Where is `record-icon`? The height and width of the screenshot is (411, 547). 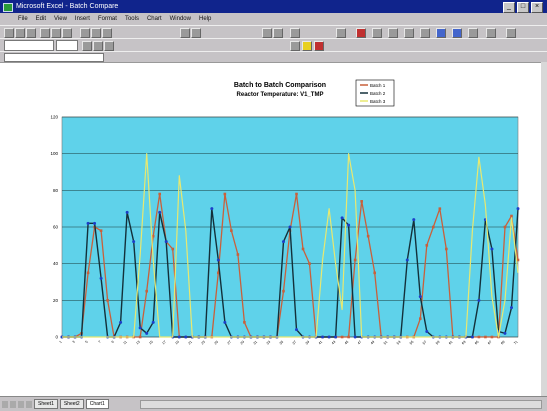 record-icon is located at coordinates (361, 33).